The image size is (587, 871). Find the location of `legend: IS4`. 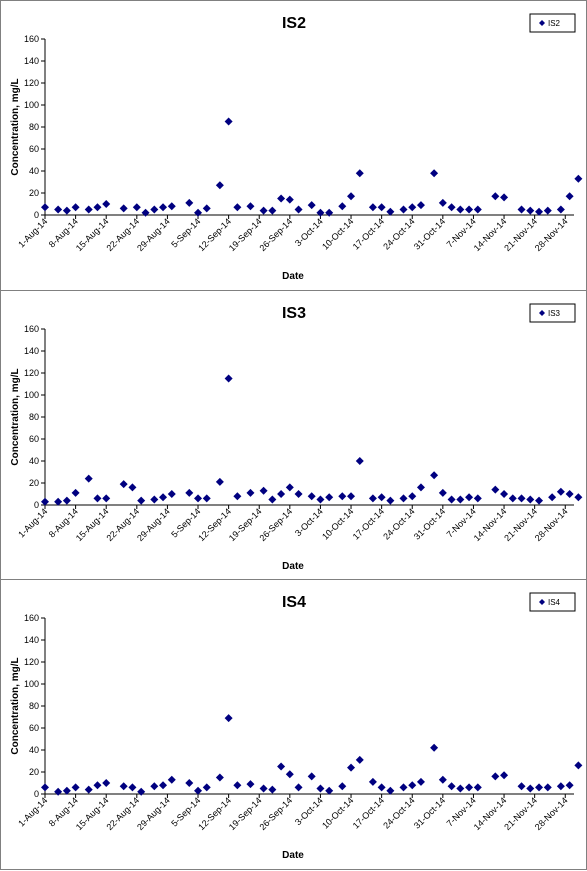

legend: IS4 is located at coordinates (552, 602).